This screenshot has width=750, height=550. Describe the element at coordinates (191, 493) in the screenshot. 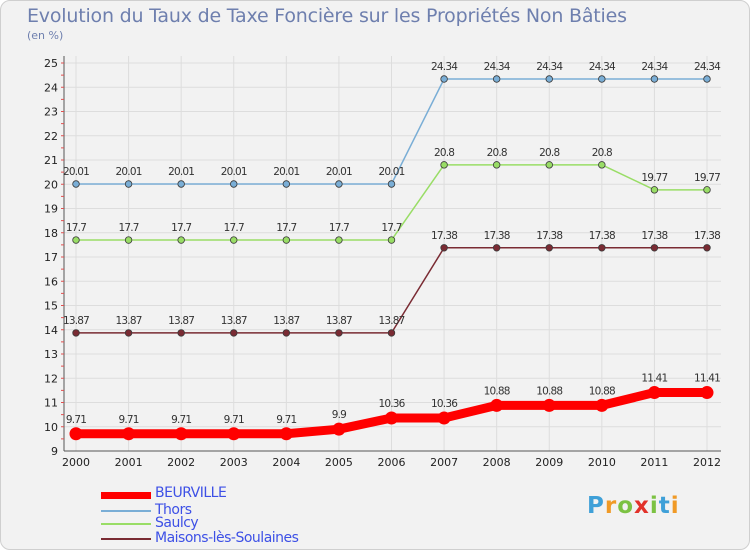

I see `legend-label-beurville: BEURVILLE` at that location.